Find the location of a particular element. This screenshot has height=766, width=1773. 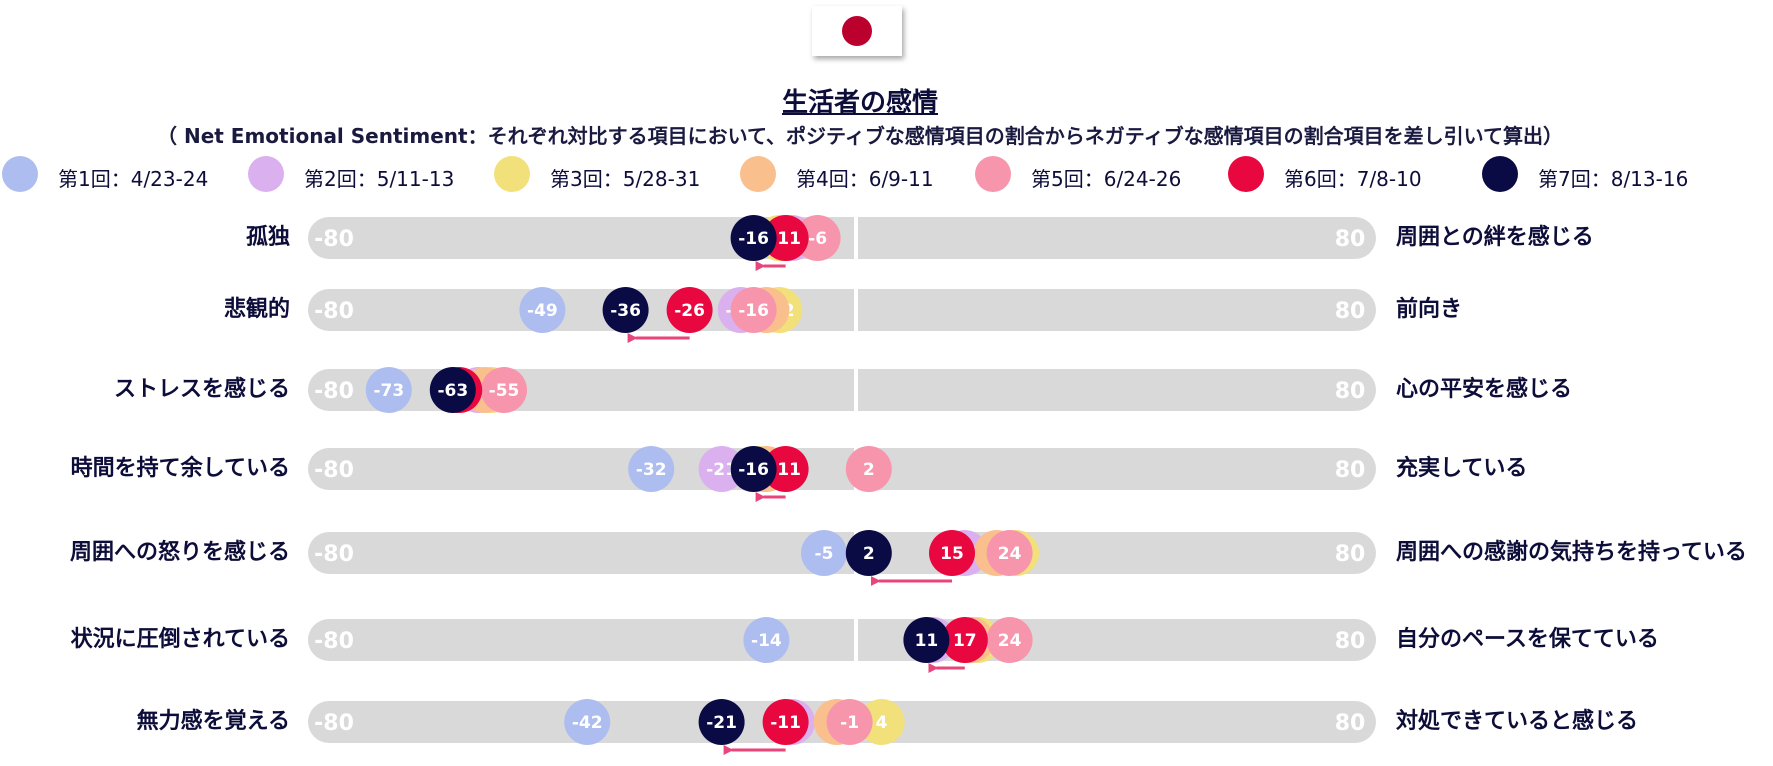

row-label-negative: 悲観的 is located at coordinates (256, 309).